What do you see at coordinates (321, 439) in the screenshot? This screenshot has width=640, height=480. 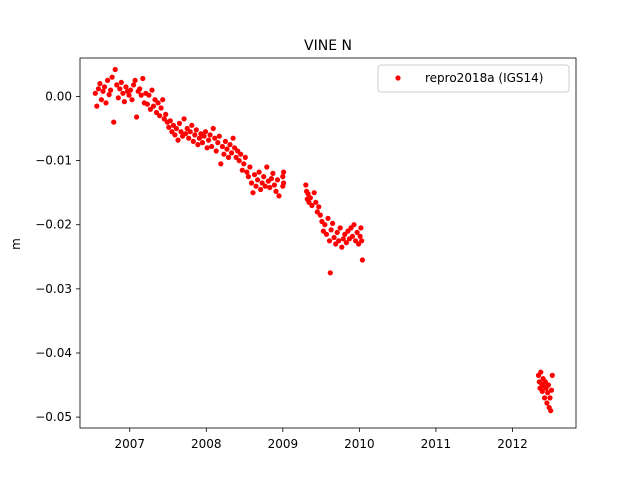 I see `x-ticks: 2007 2008 2009 2010 2011 2012` at bounding box center [321, 439].